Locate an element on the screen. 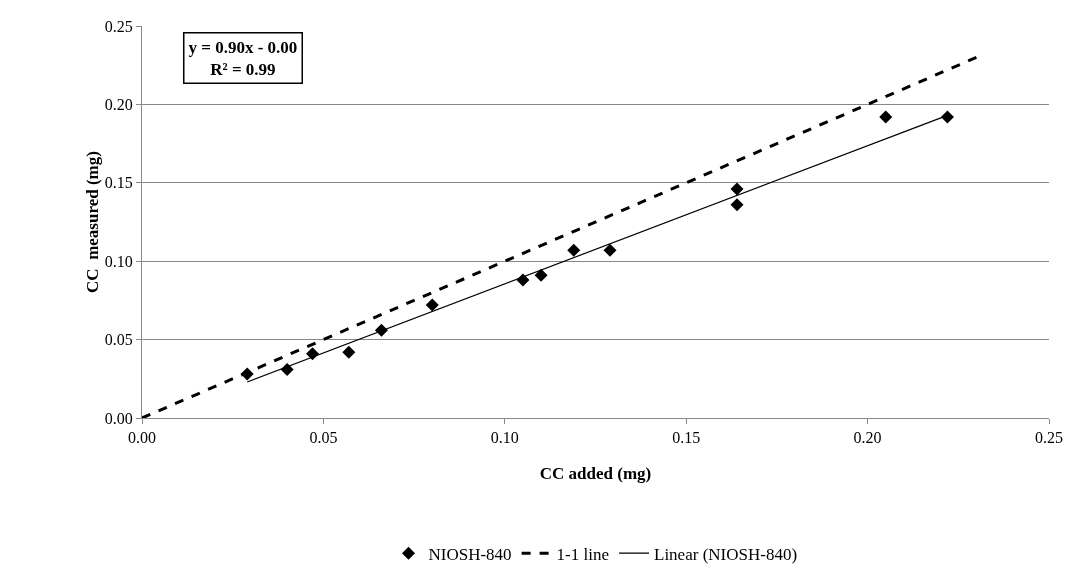  y-axis-title: CC measured (mg) is located at coordinates (92, 222).